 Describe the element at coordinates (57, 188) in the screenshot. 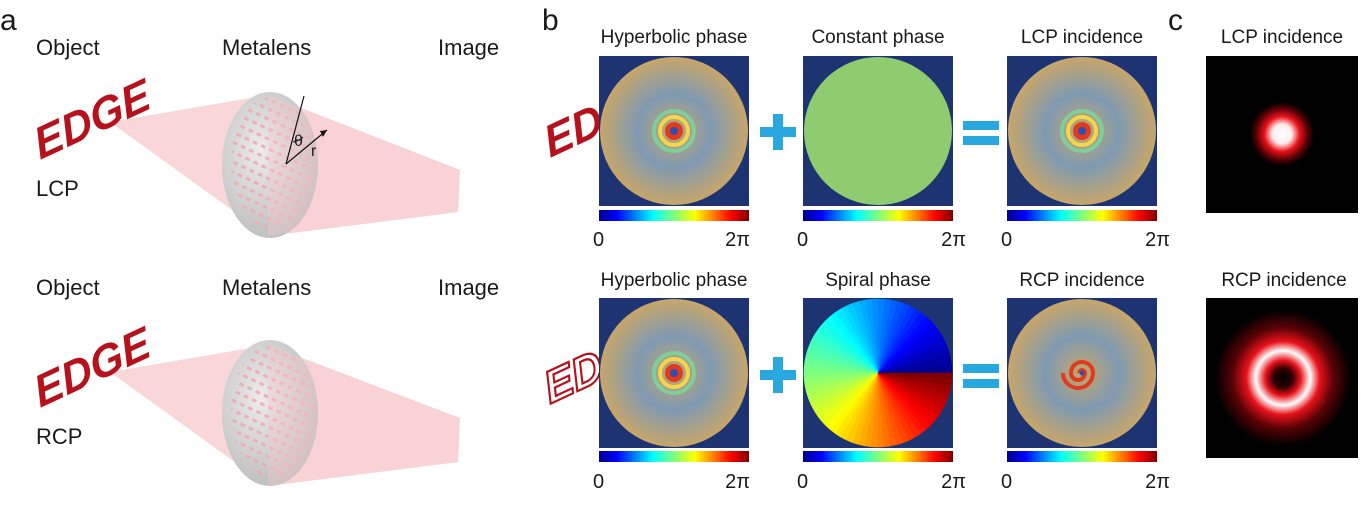

I see `polarization-label: LCP` at that location.